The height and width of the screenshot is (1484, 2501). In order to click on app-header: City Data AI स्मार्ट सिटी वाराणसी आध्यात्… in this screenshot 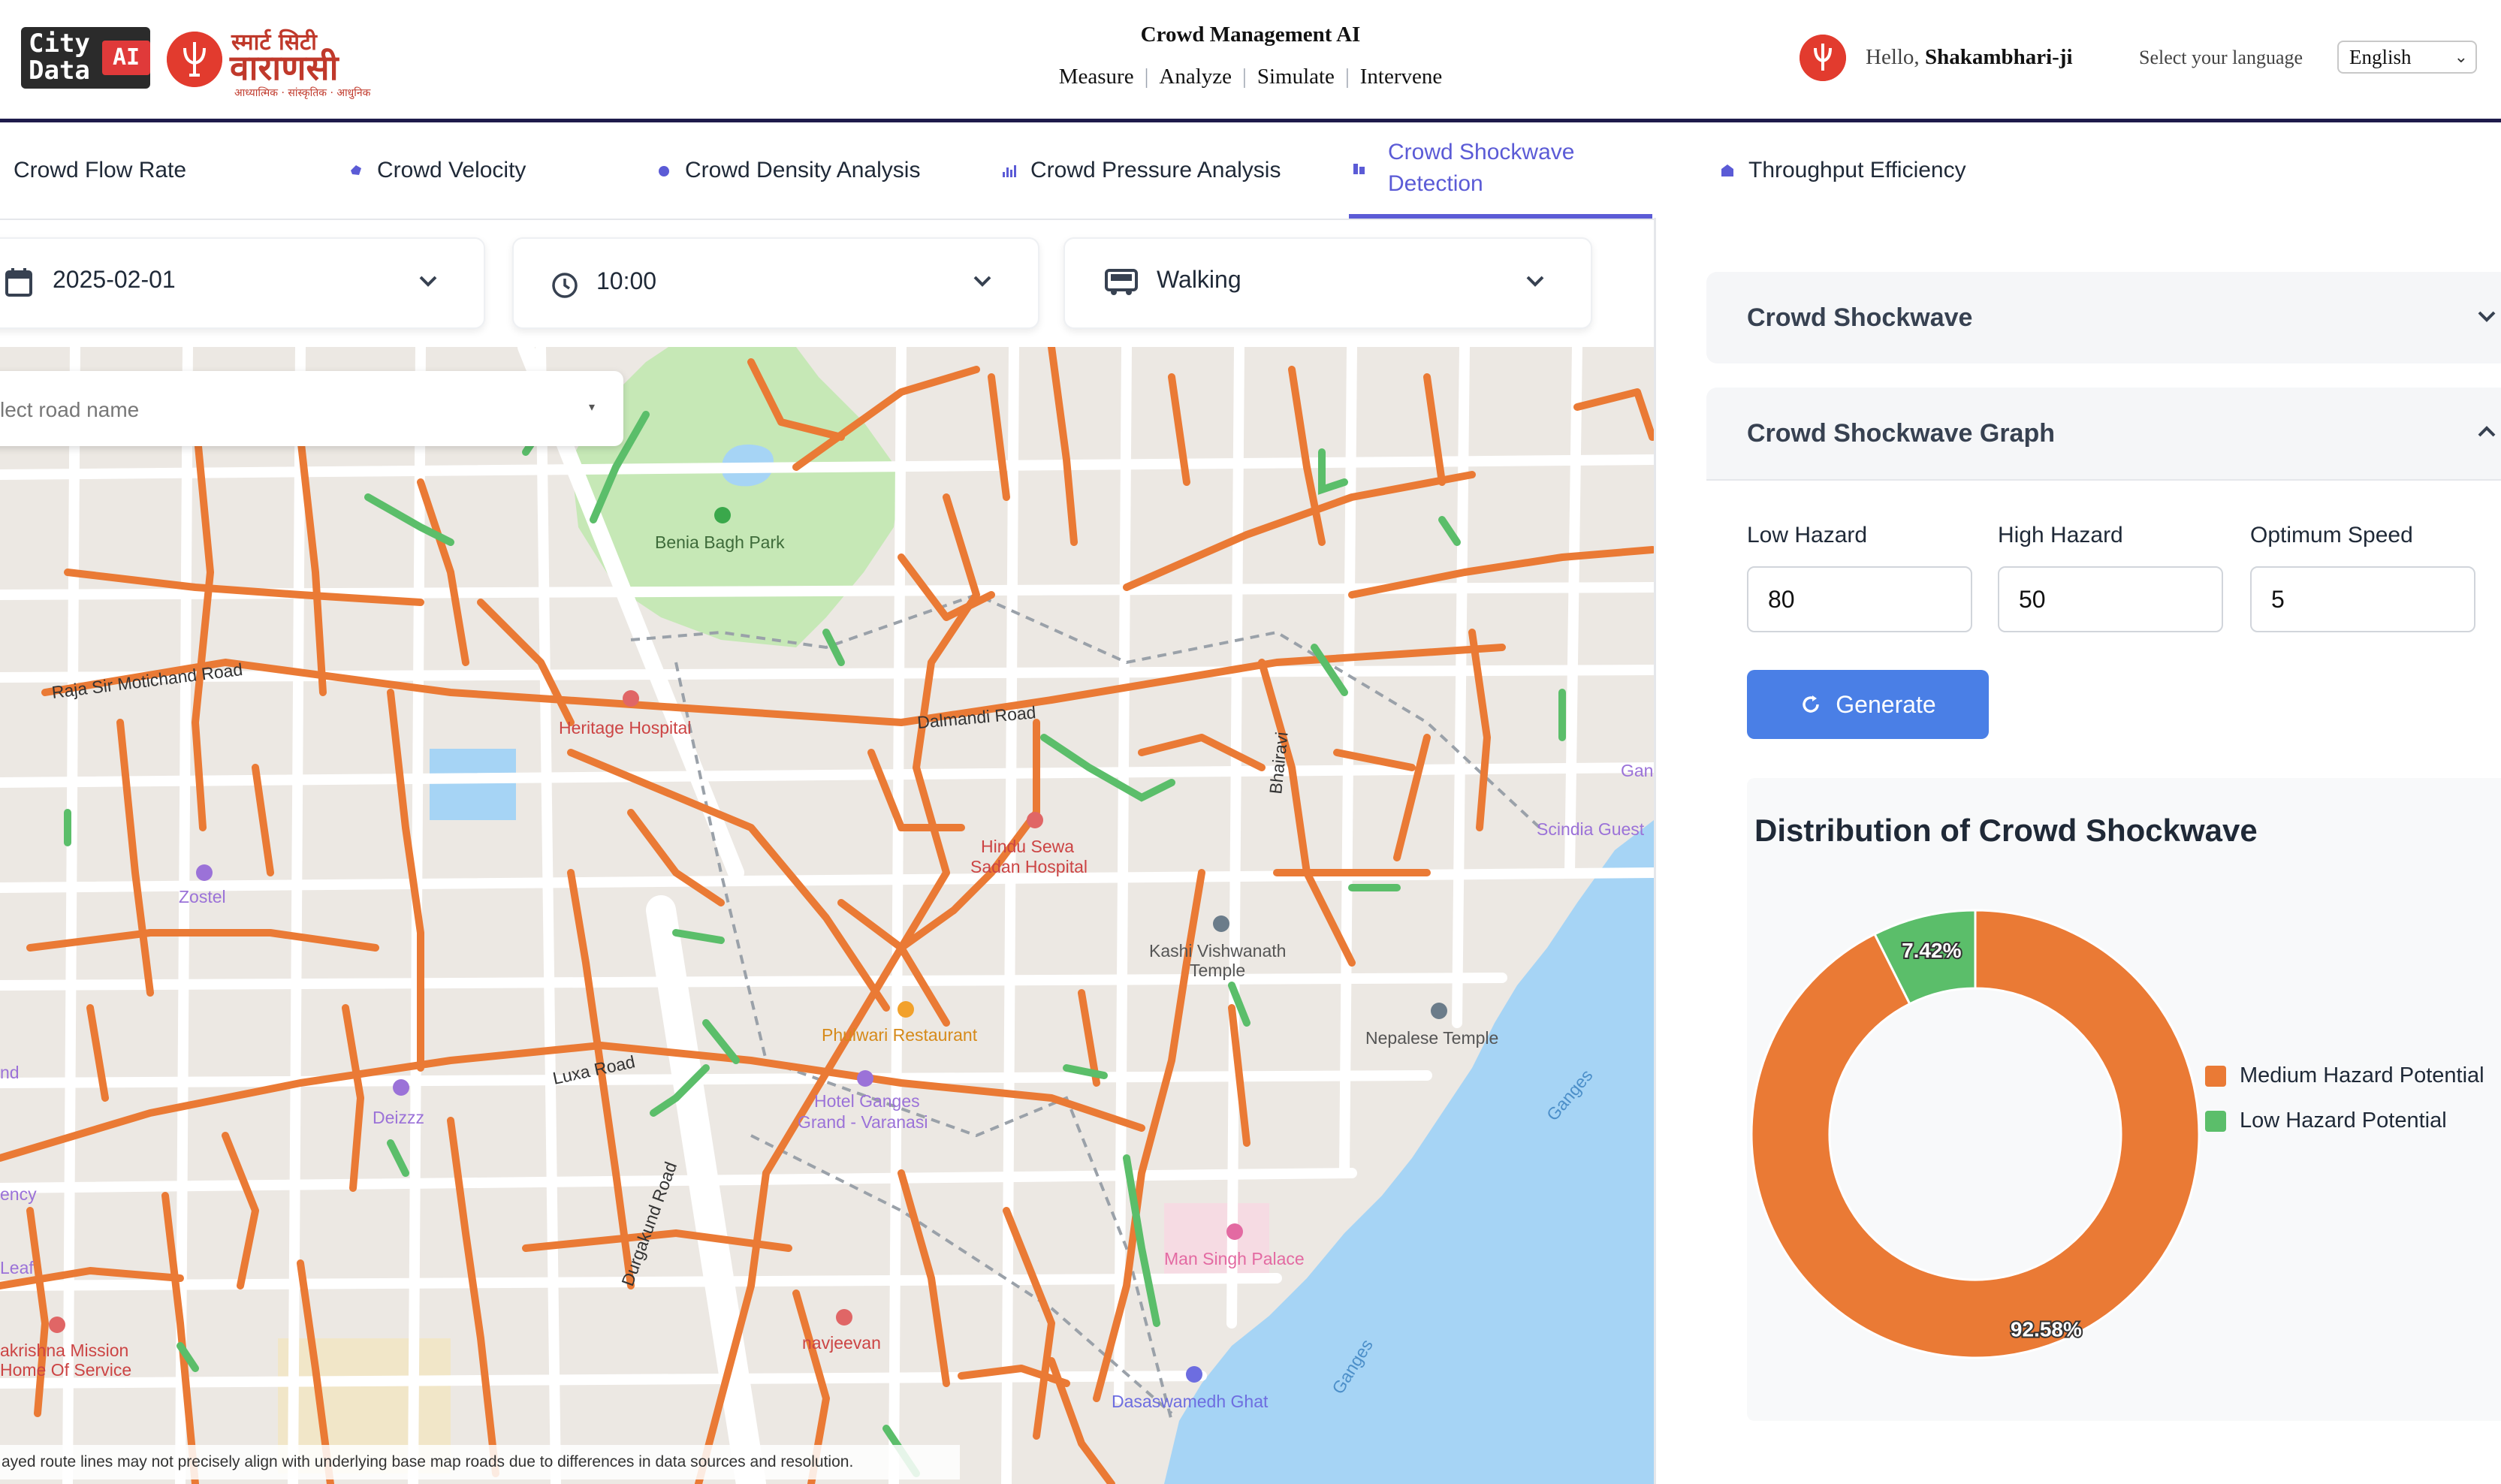, I will do `click(1250, 61)`.